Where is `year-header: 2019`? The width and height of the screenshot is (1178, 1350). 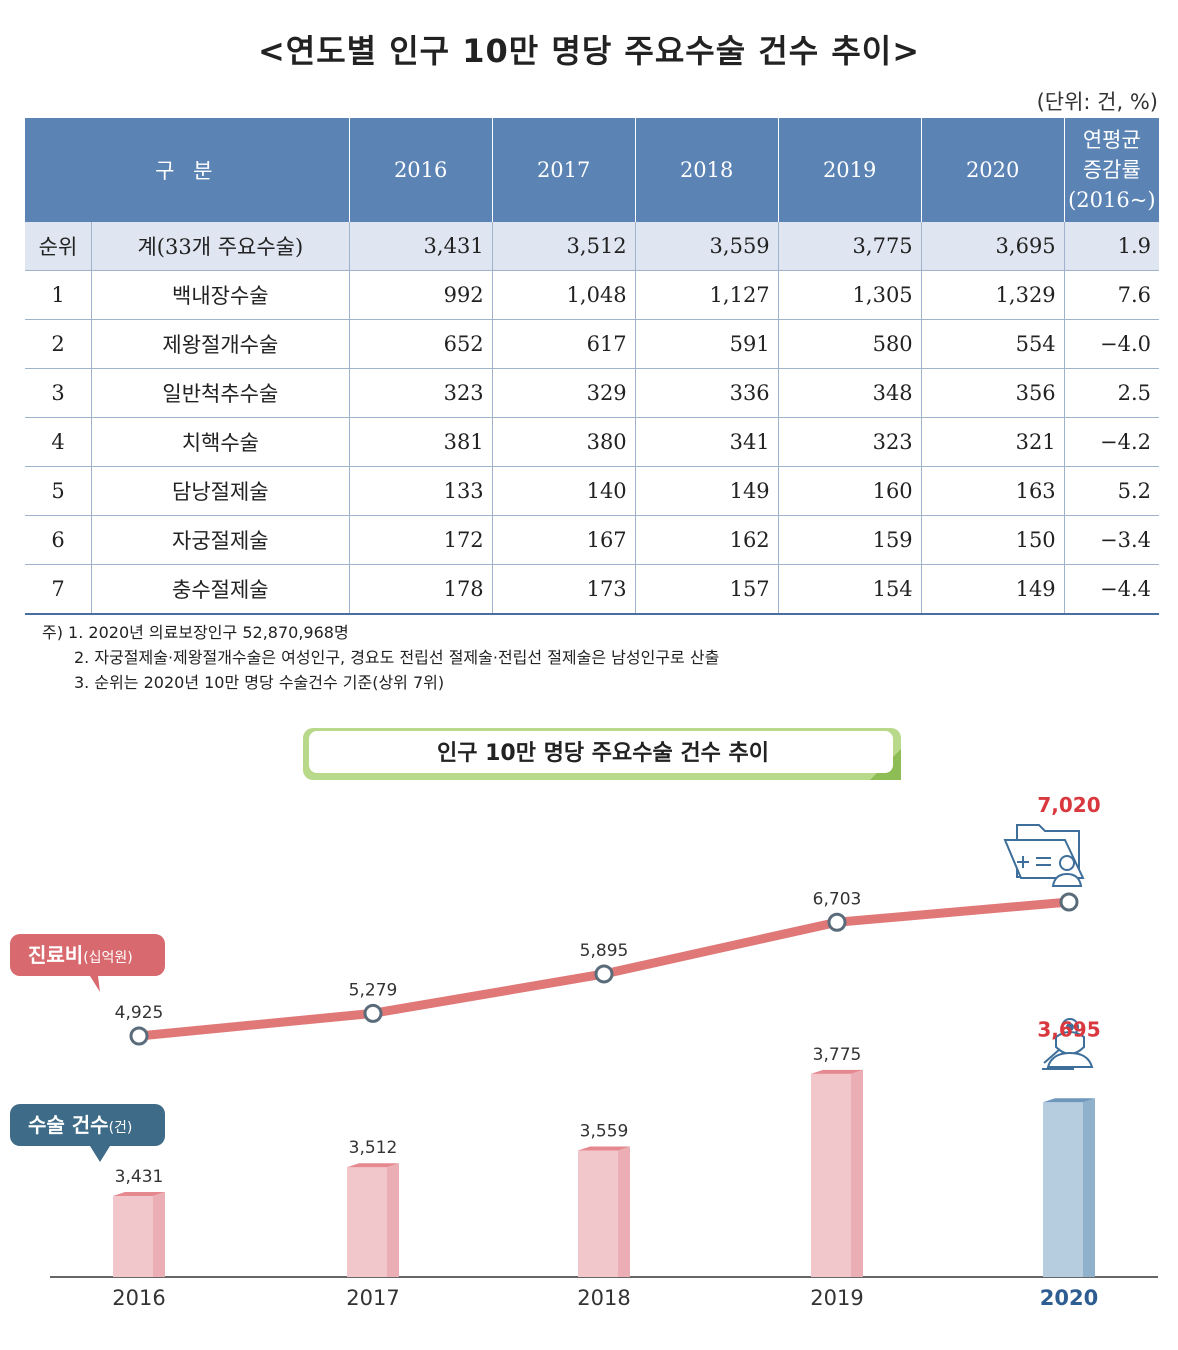
year-header: 2019 is located at coordinates (850, 170).